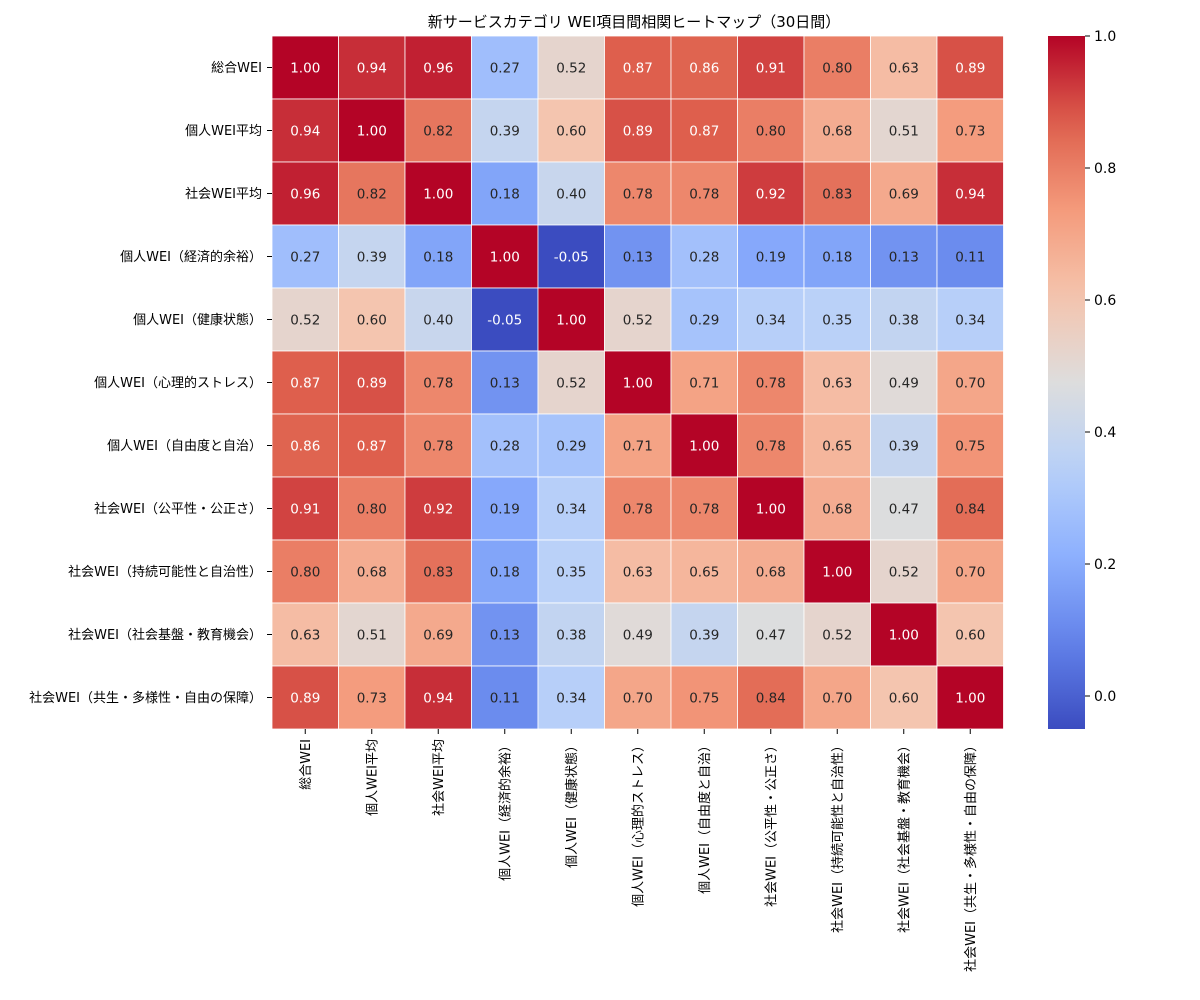 Image resolution: width=1200 pixels, height=1000 pixels. I want to click on cell-value-label: 0.89, so click(970, 69).